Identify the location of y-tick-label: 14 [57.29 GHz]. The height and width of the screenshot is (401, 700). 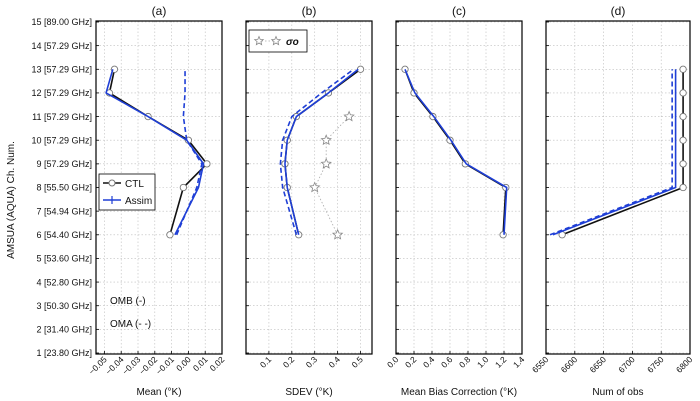
(61, 46).